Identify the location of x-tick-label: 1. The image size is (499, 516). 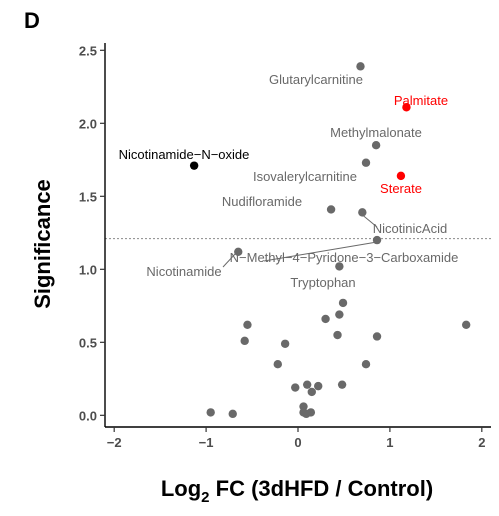
(389, 442).